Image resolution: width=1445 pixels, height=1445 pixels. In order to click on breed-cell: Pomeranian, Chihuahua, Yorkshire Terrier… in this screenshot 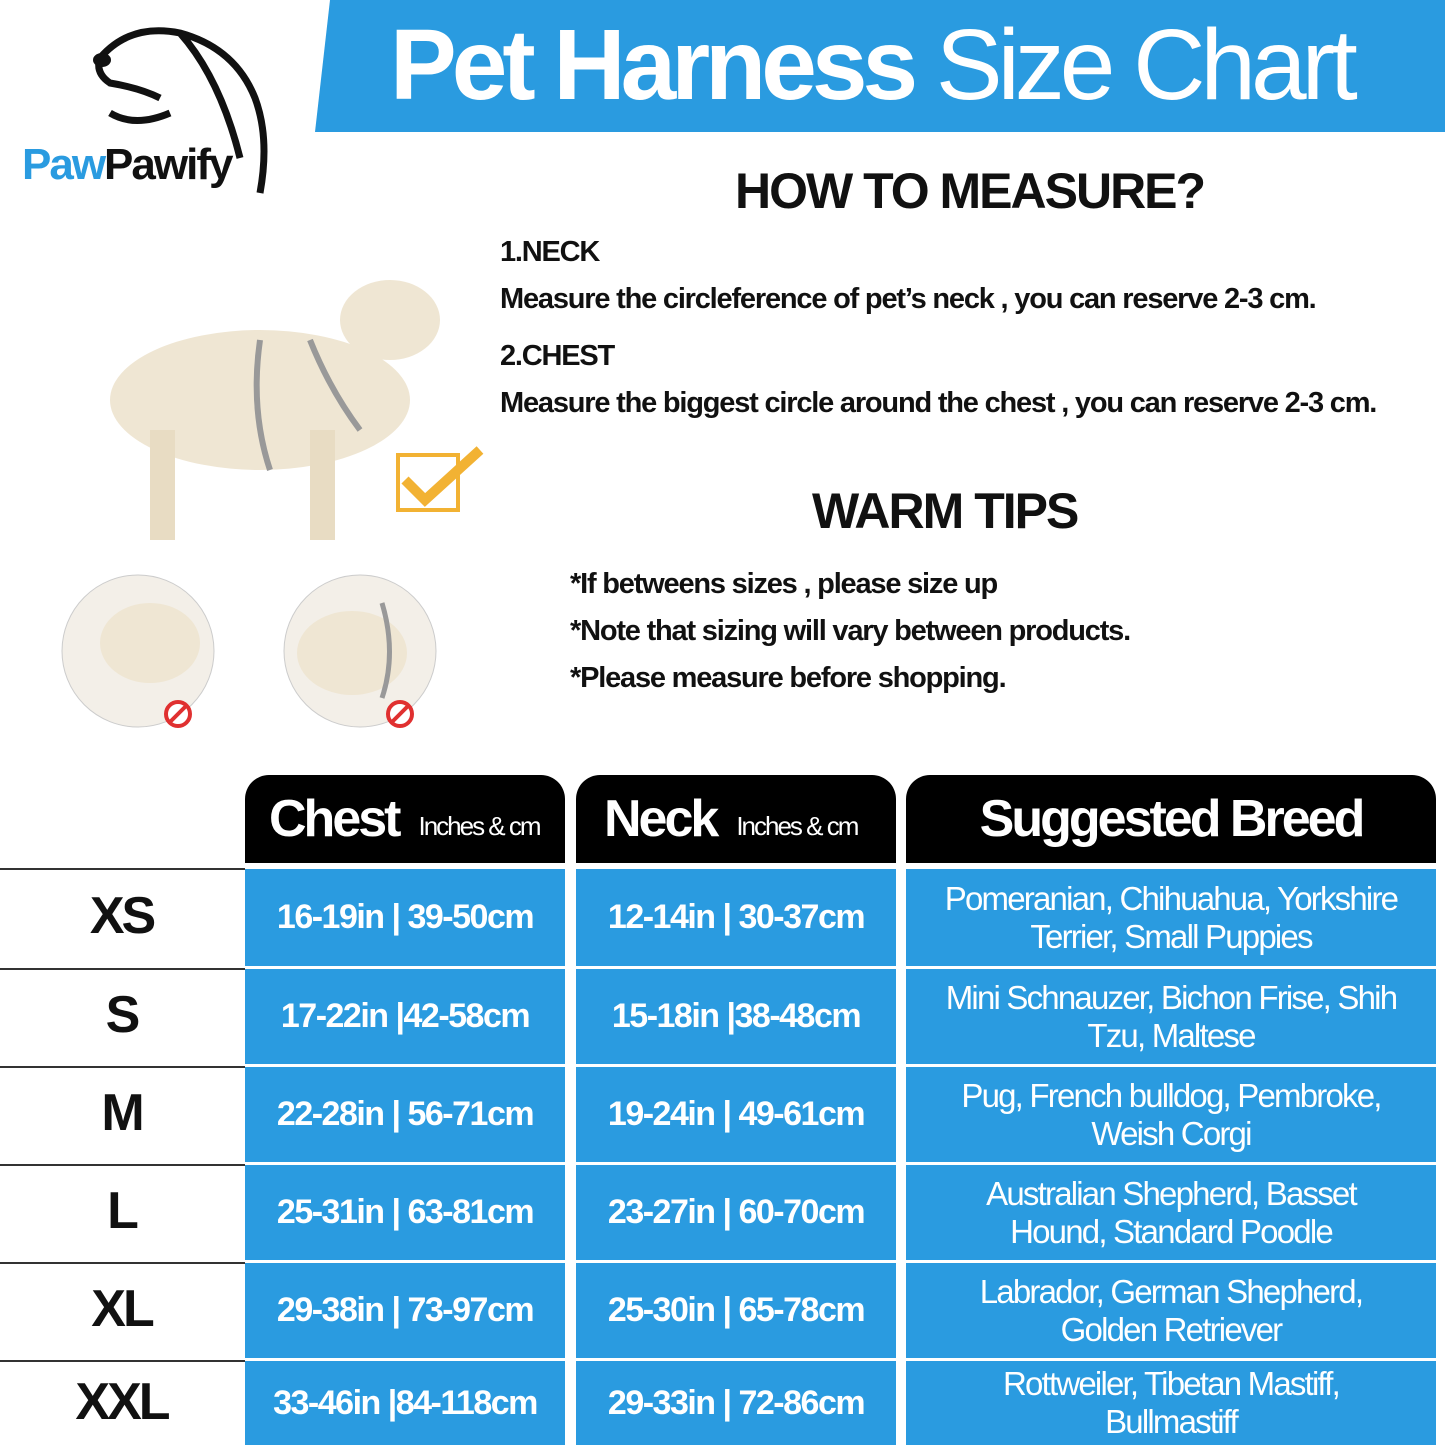, I will do `click(1171, 916)`.